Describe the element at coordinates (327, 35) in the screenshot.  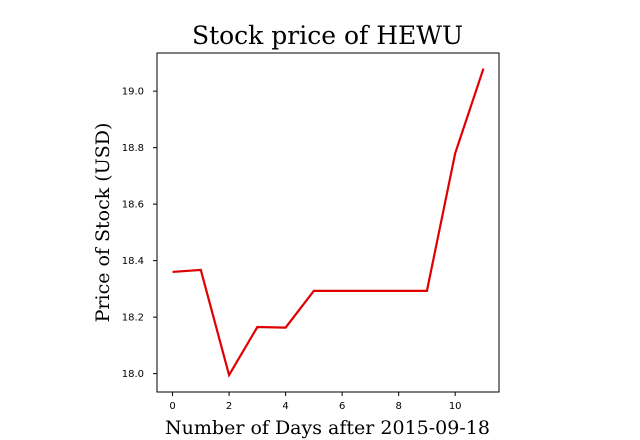
I see `chart-title: Stock price of HEWU` at that location.